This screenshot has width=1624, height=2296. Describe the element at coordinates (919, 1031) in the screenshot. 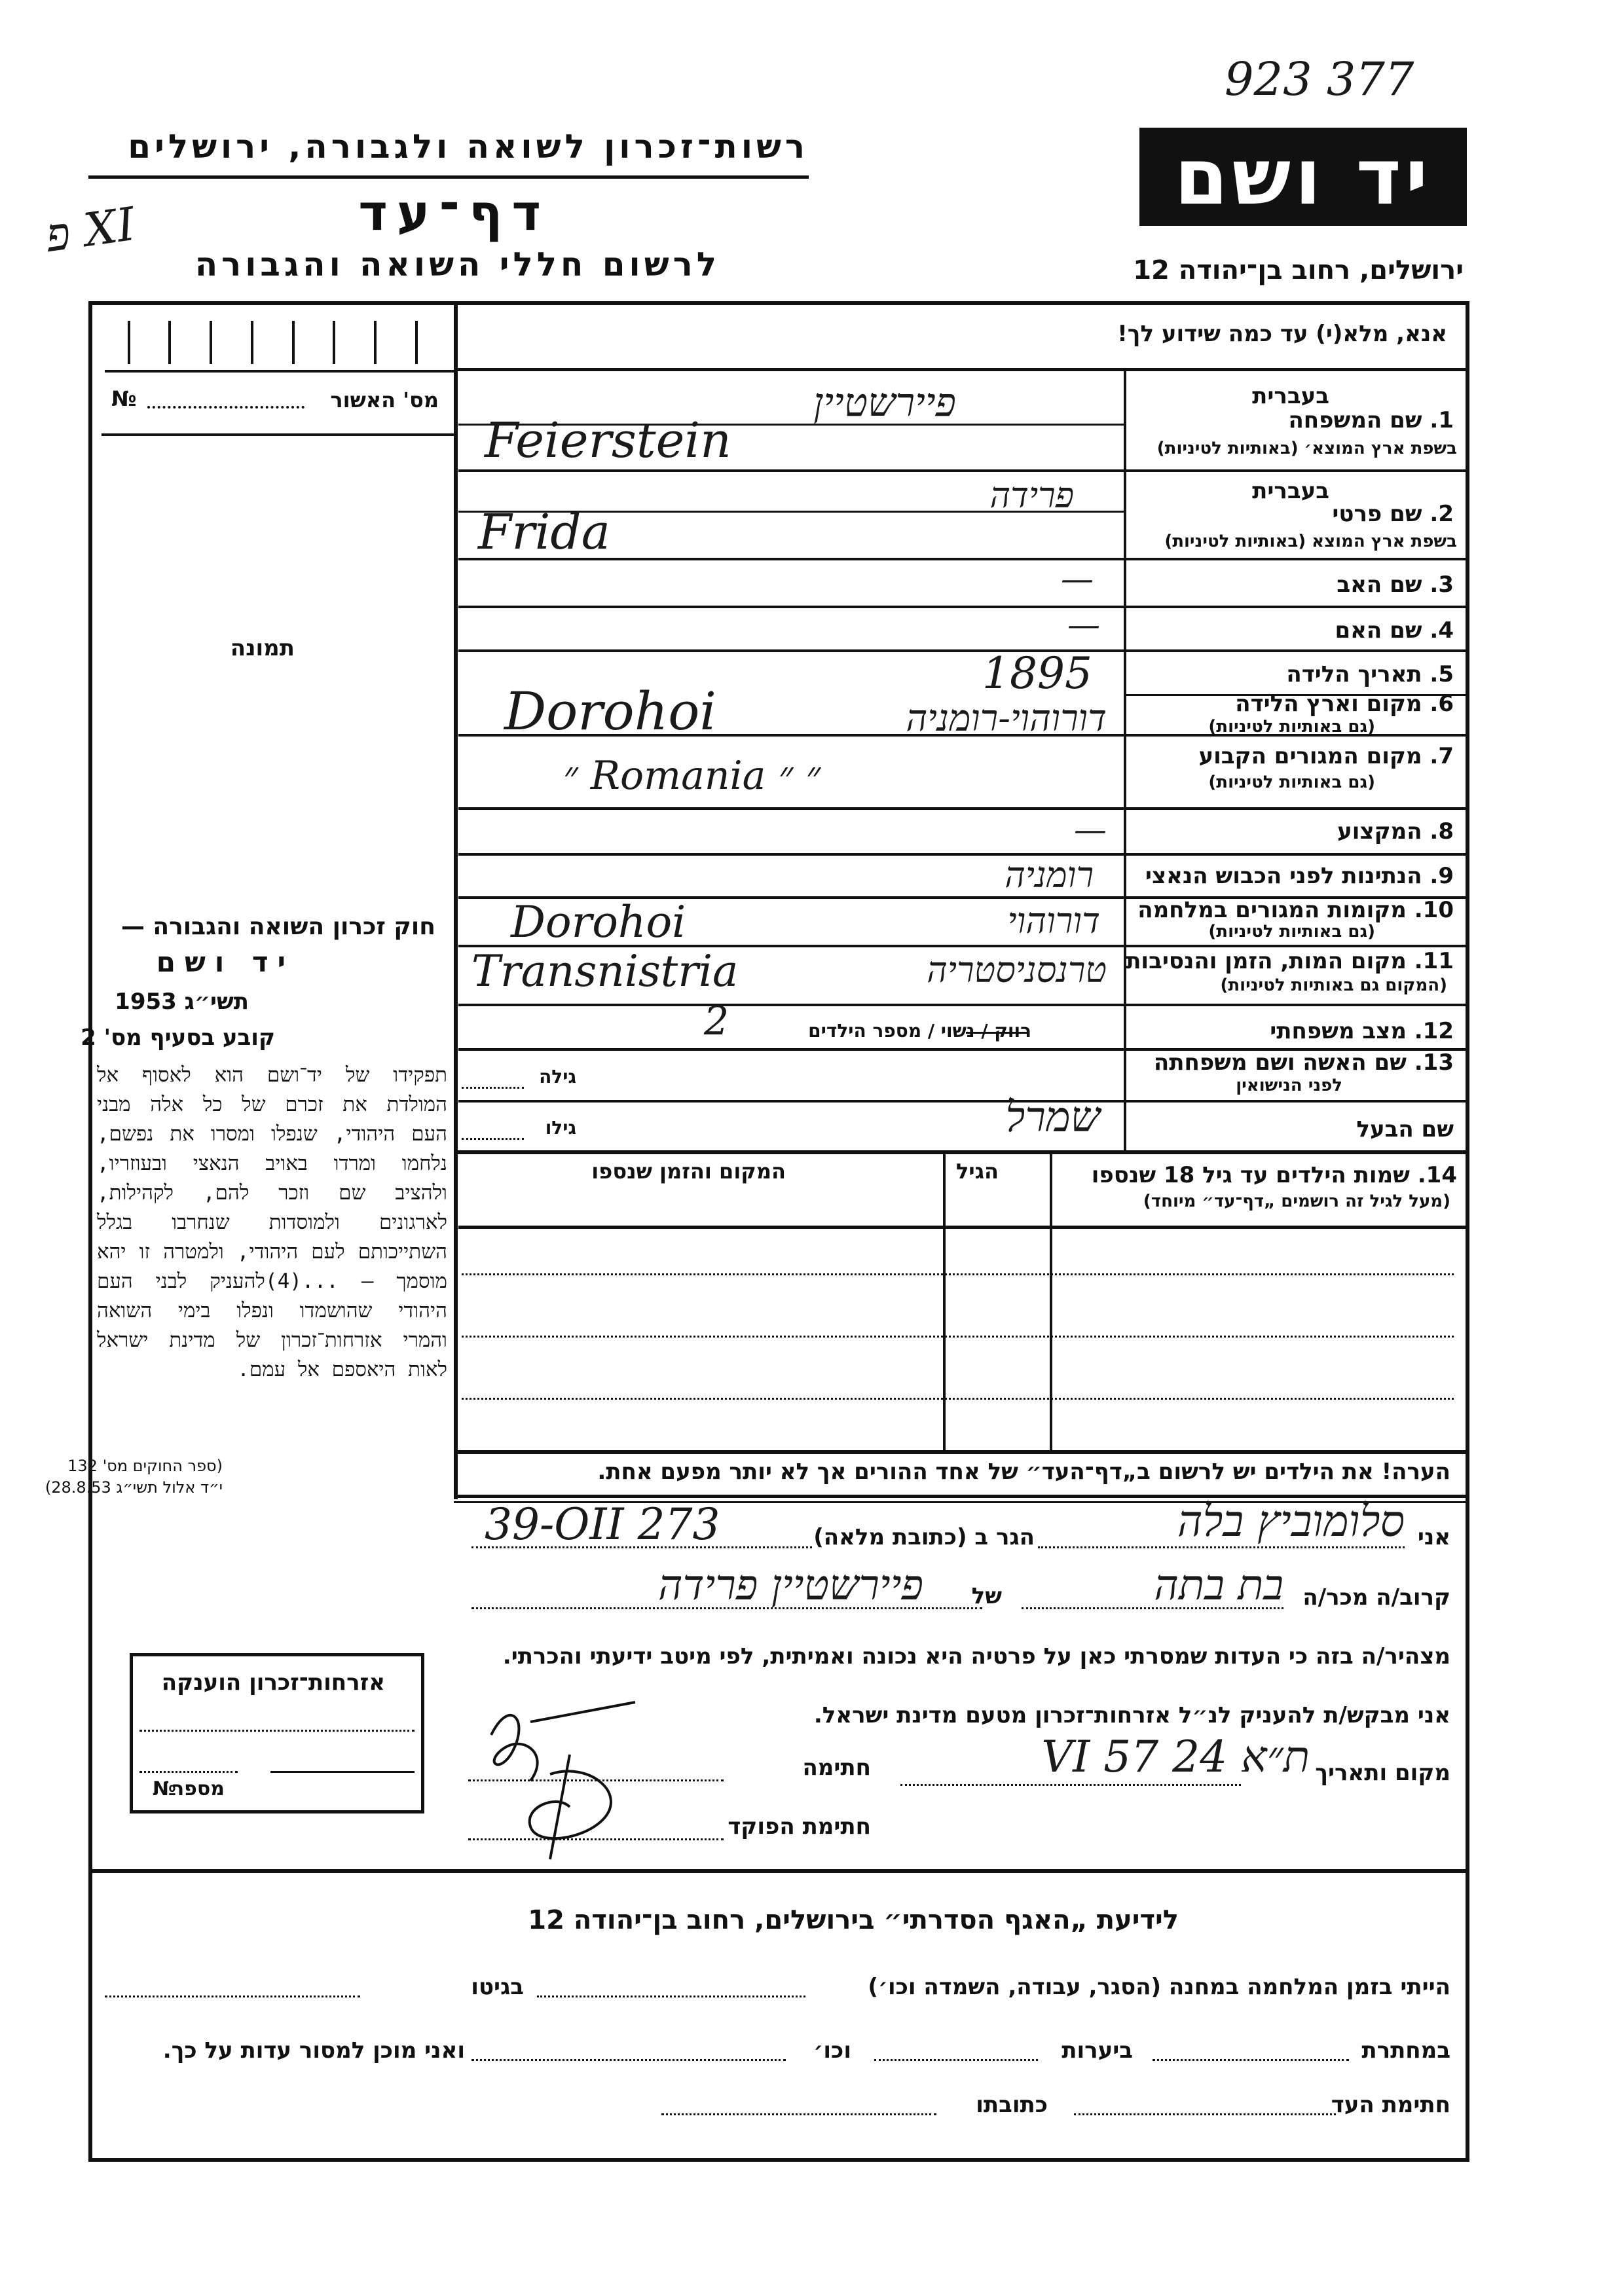

I see `marital-status-options: רווק / נשוי / מספר הילדים` at that location.